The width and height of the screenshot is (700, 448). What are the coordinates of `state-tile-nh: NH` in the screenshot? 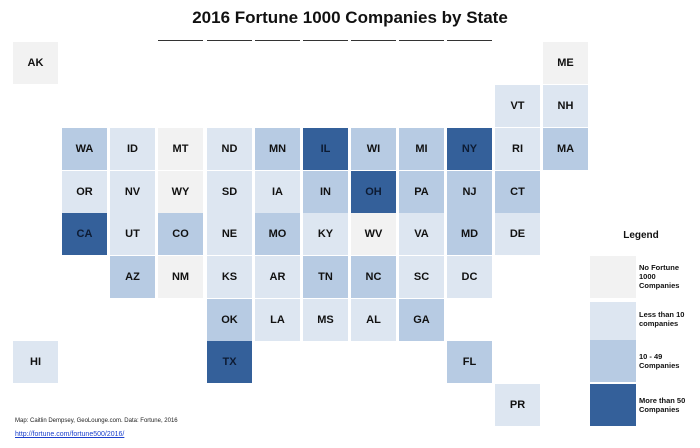 It's located at (565, 106).